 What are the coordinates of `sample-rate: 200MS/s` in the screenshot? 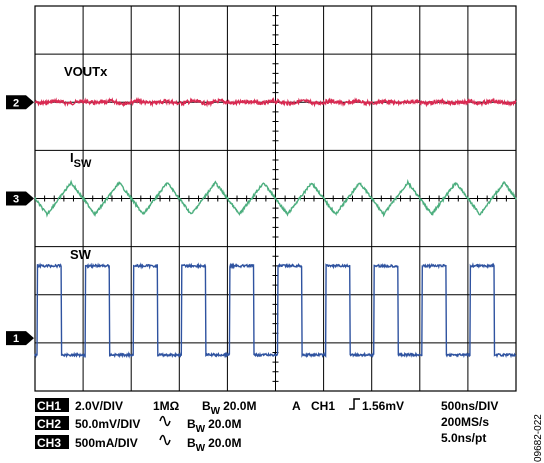 It's located at (465, 422).